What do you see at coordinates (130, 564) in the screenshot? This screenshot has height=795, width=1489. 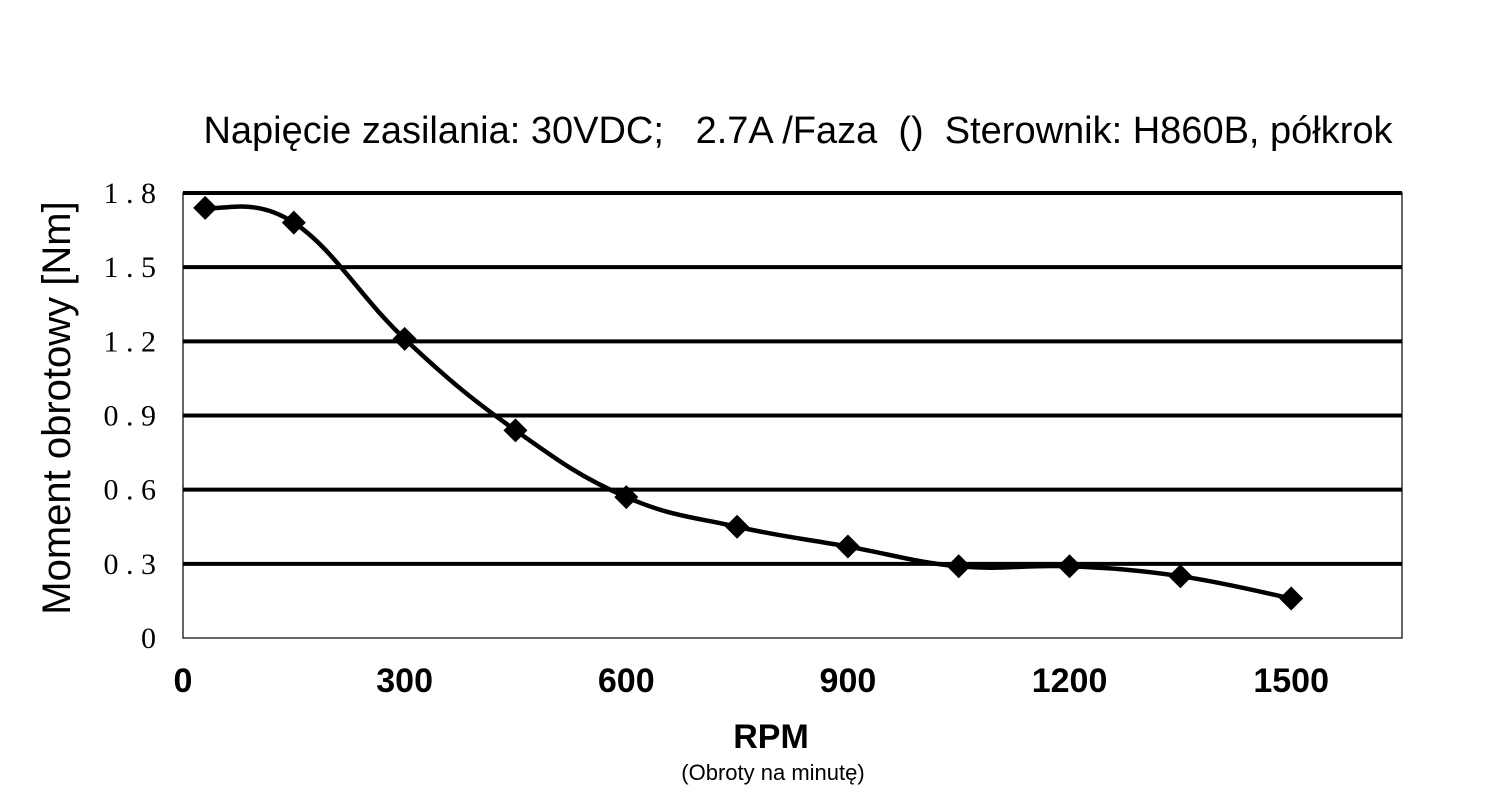 I see `y-tick-label: 0 . 3` at bounding box center [130, 564].